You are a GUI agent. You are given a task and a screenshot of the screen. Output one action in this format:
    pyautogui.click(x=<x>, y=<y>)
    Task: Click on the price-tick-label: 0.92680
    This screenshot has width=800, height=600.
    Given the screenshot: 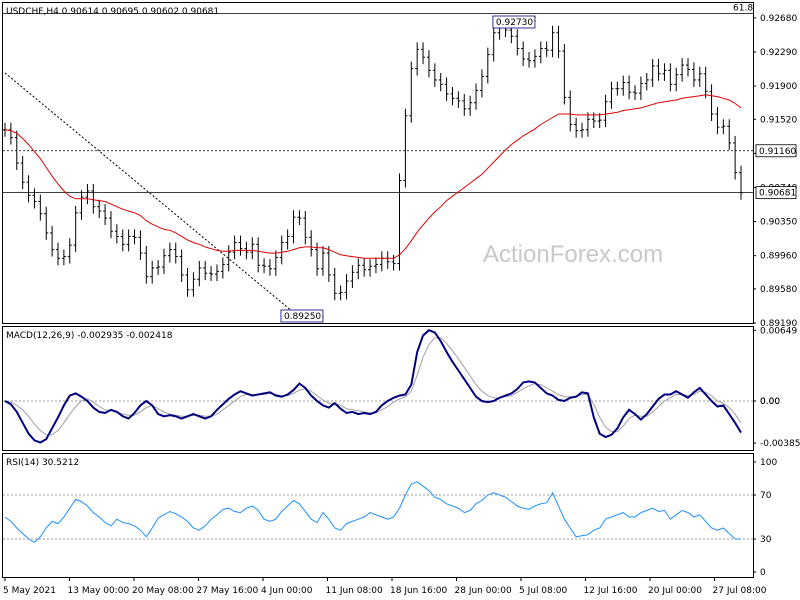 What is the action you would take?
    pyautogui.click(x=778, y=19)
    